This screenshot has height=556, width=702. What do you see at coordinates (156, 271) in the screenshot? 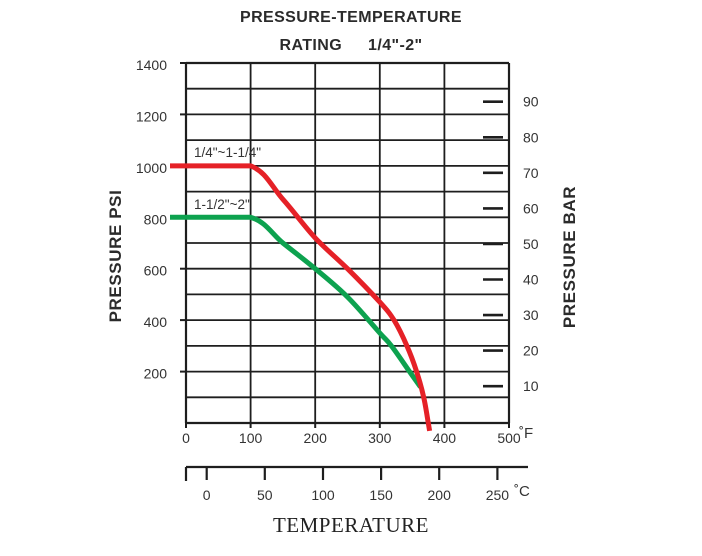
I see `left-tick-label-600: 600` at bounding box center [156, 271].